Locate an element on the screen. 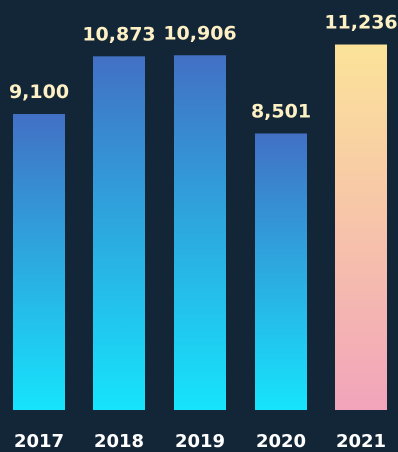 Image resolution: width=398 pixels, height=452 pixels. x-tick-label-2021: 2021 is located at coordinates (361, 441).